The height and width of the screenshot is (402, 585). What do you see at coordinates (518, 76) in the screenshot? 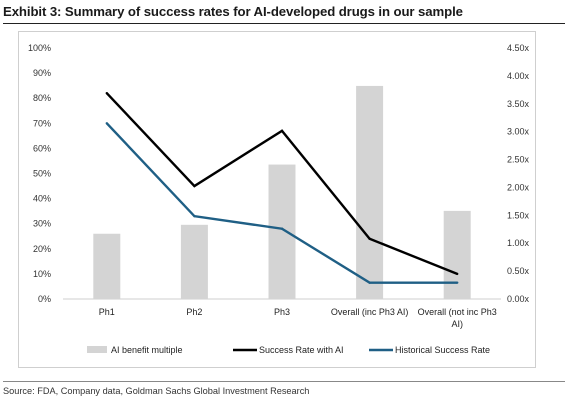
I see `right-tick-label: 4.00x` at bounding box center [518, 76].